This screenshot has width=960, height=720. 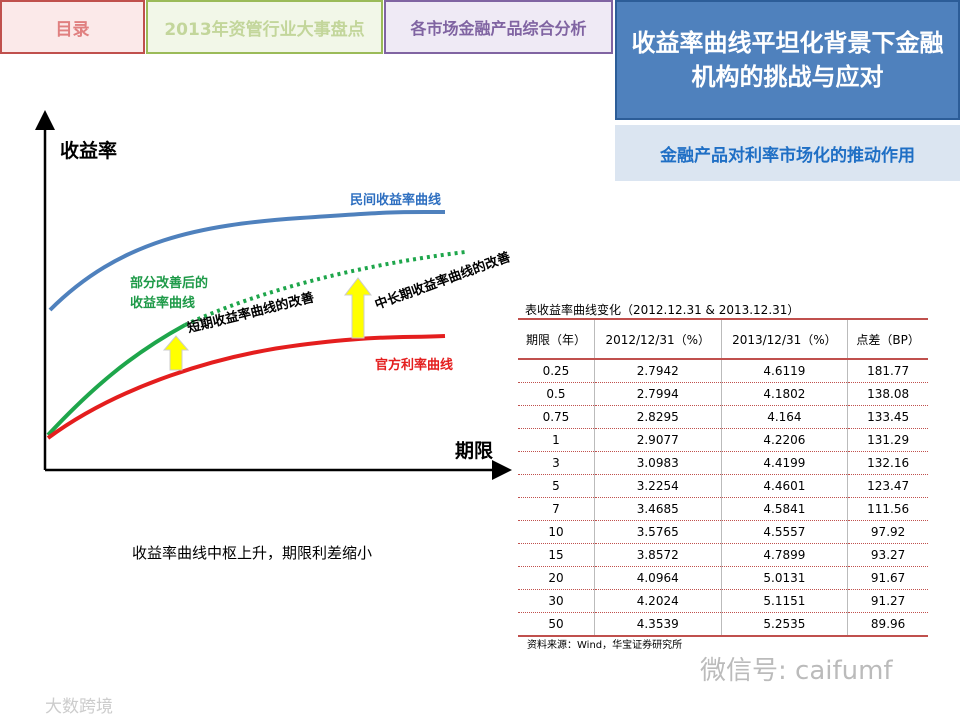 What do you see at coordinates (784, 339) in the screenshot?
I see `column-header: 2013/12/31（%）` at bounding box center [784, 339].